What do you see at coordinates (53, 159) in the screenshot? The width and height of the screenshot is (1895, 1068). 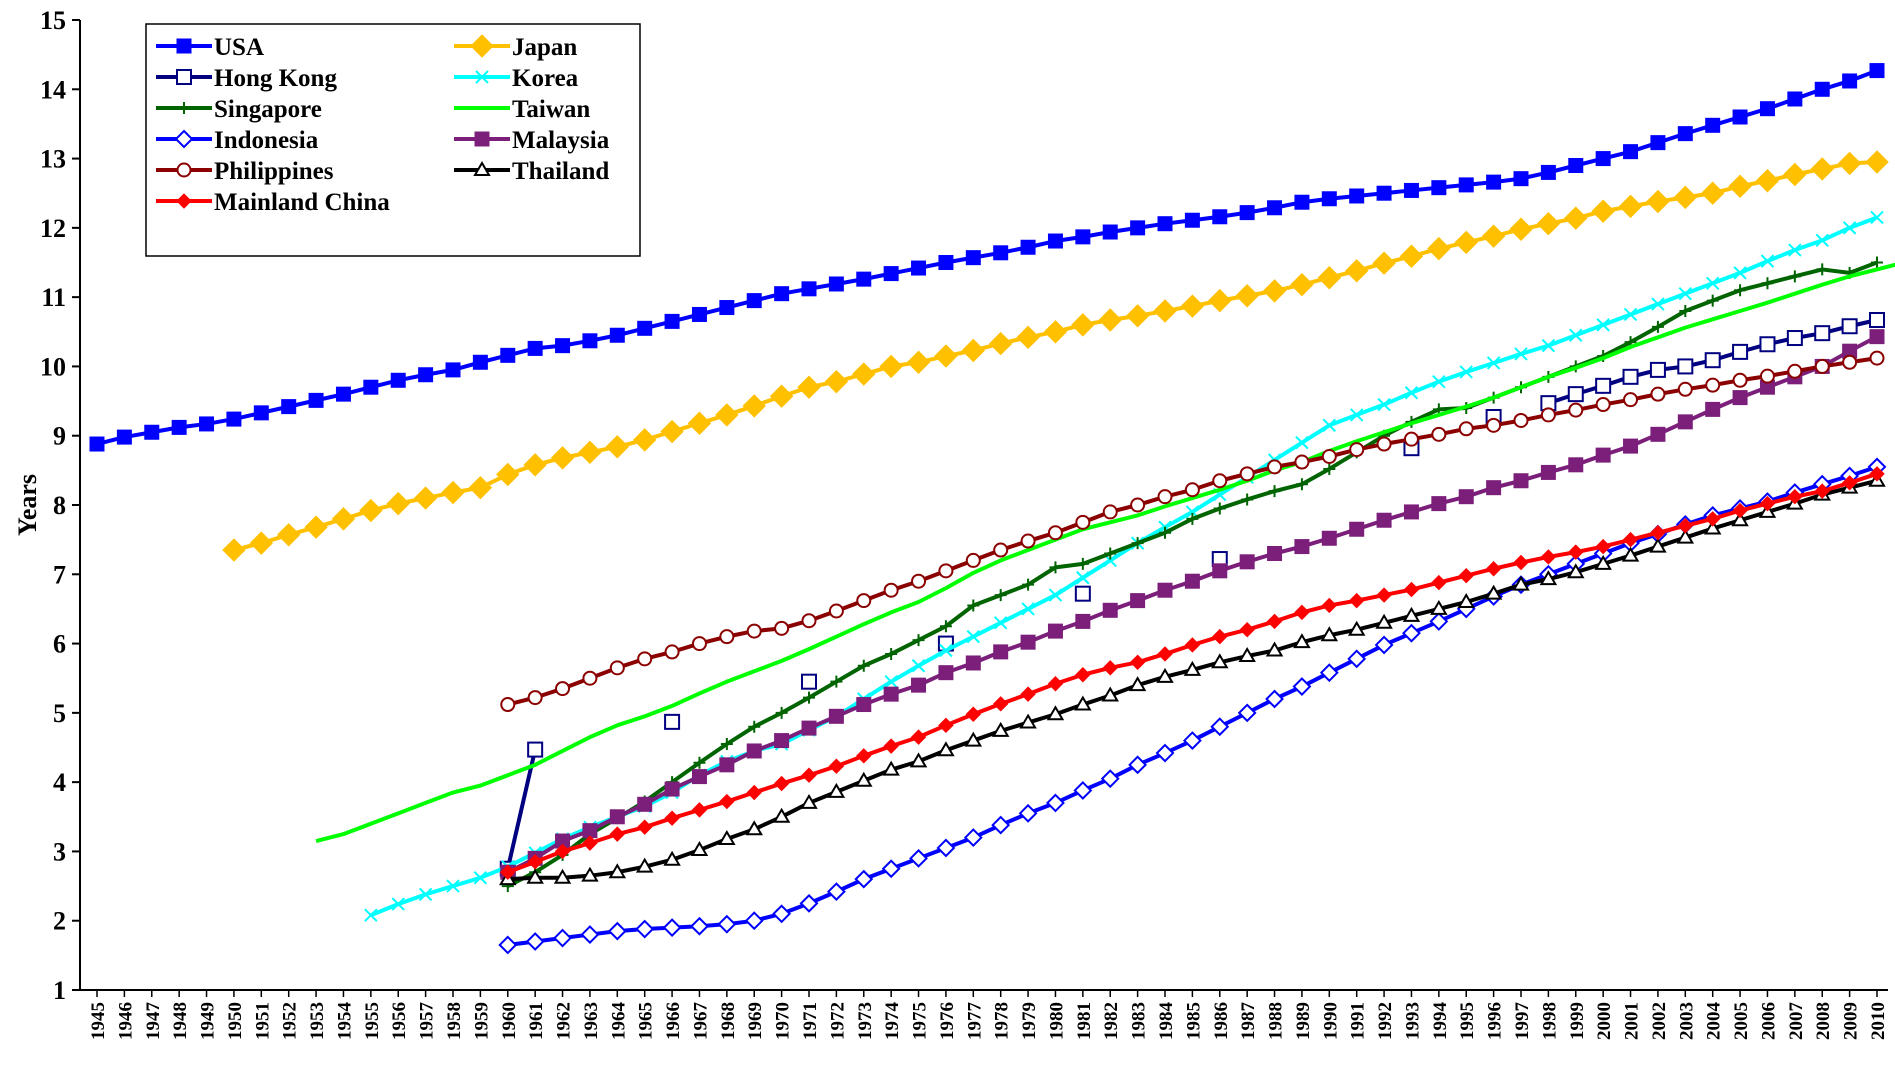 I see `y-tick-label: 13` at bounding box center [53, 159].